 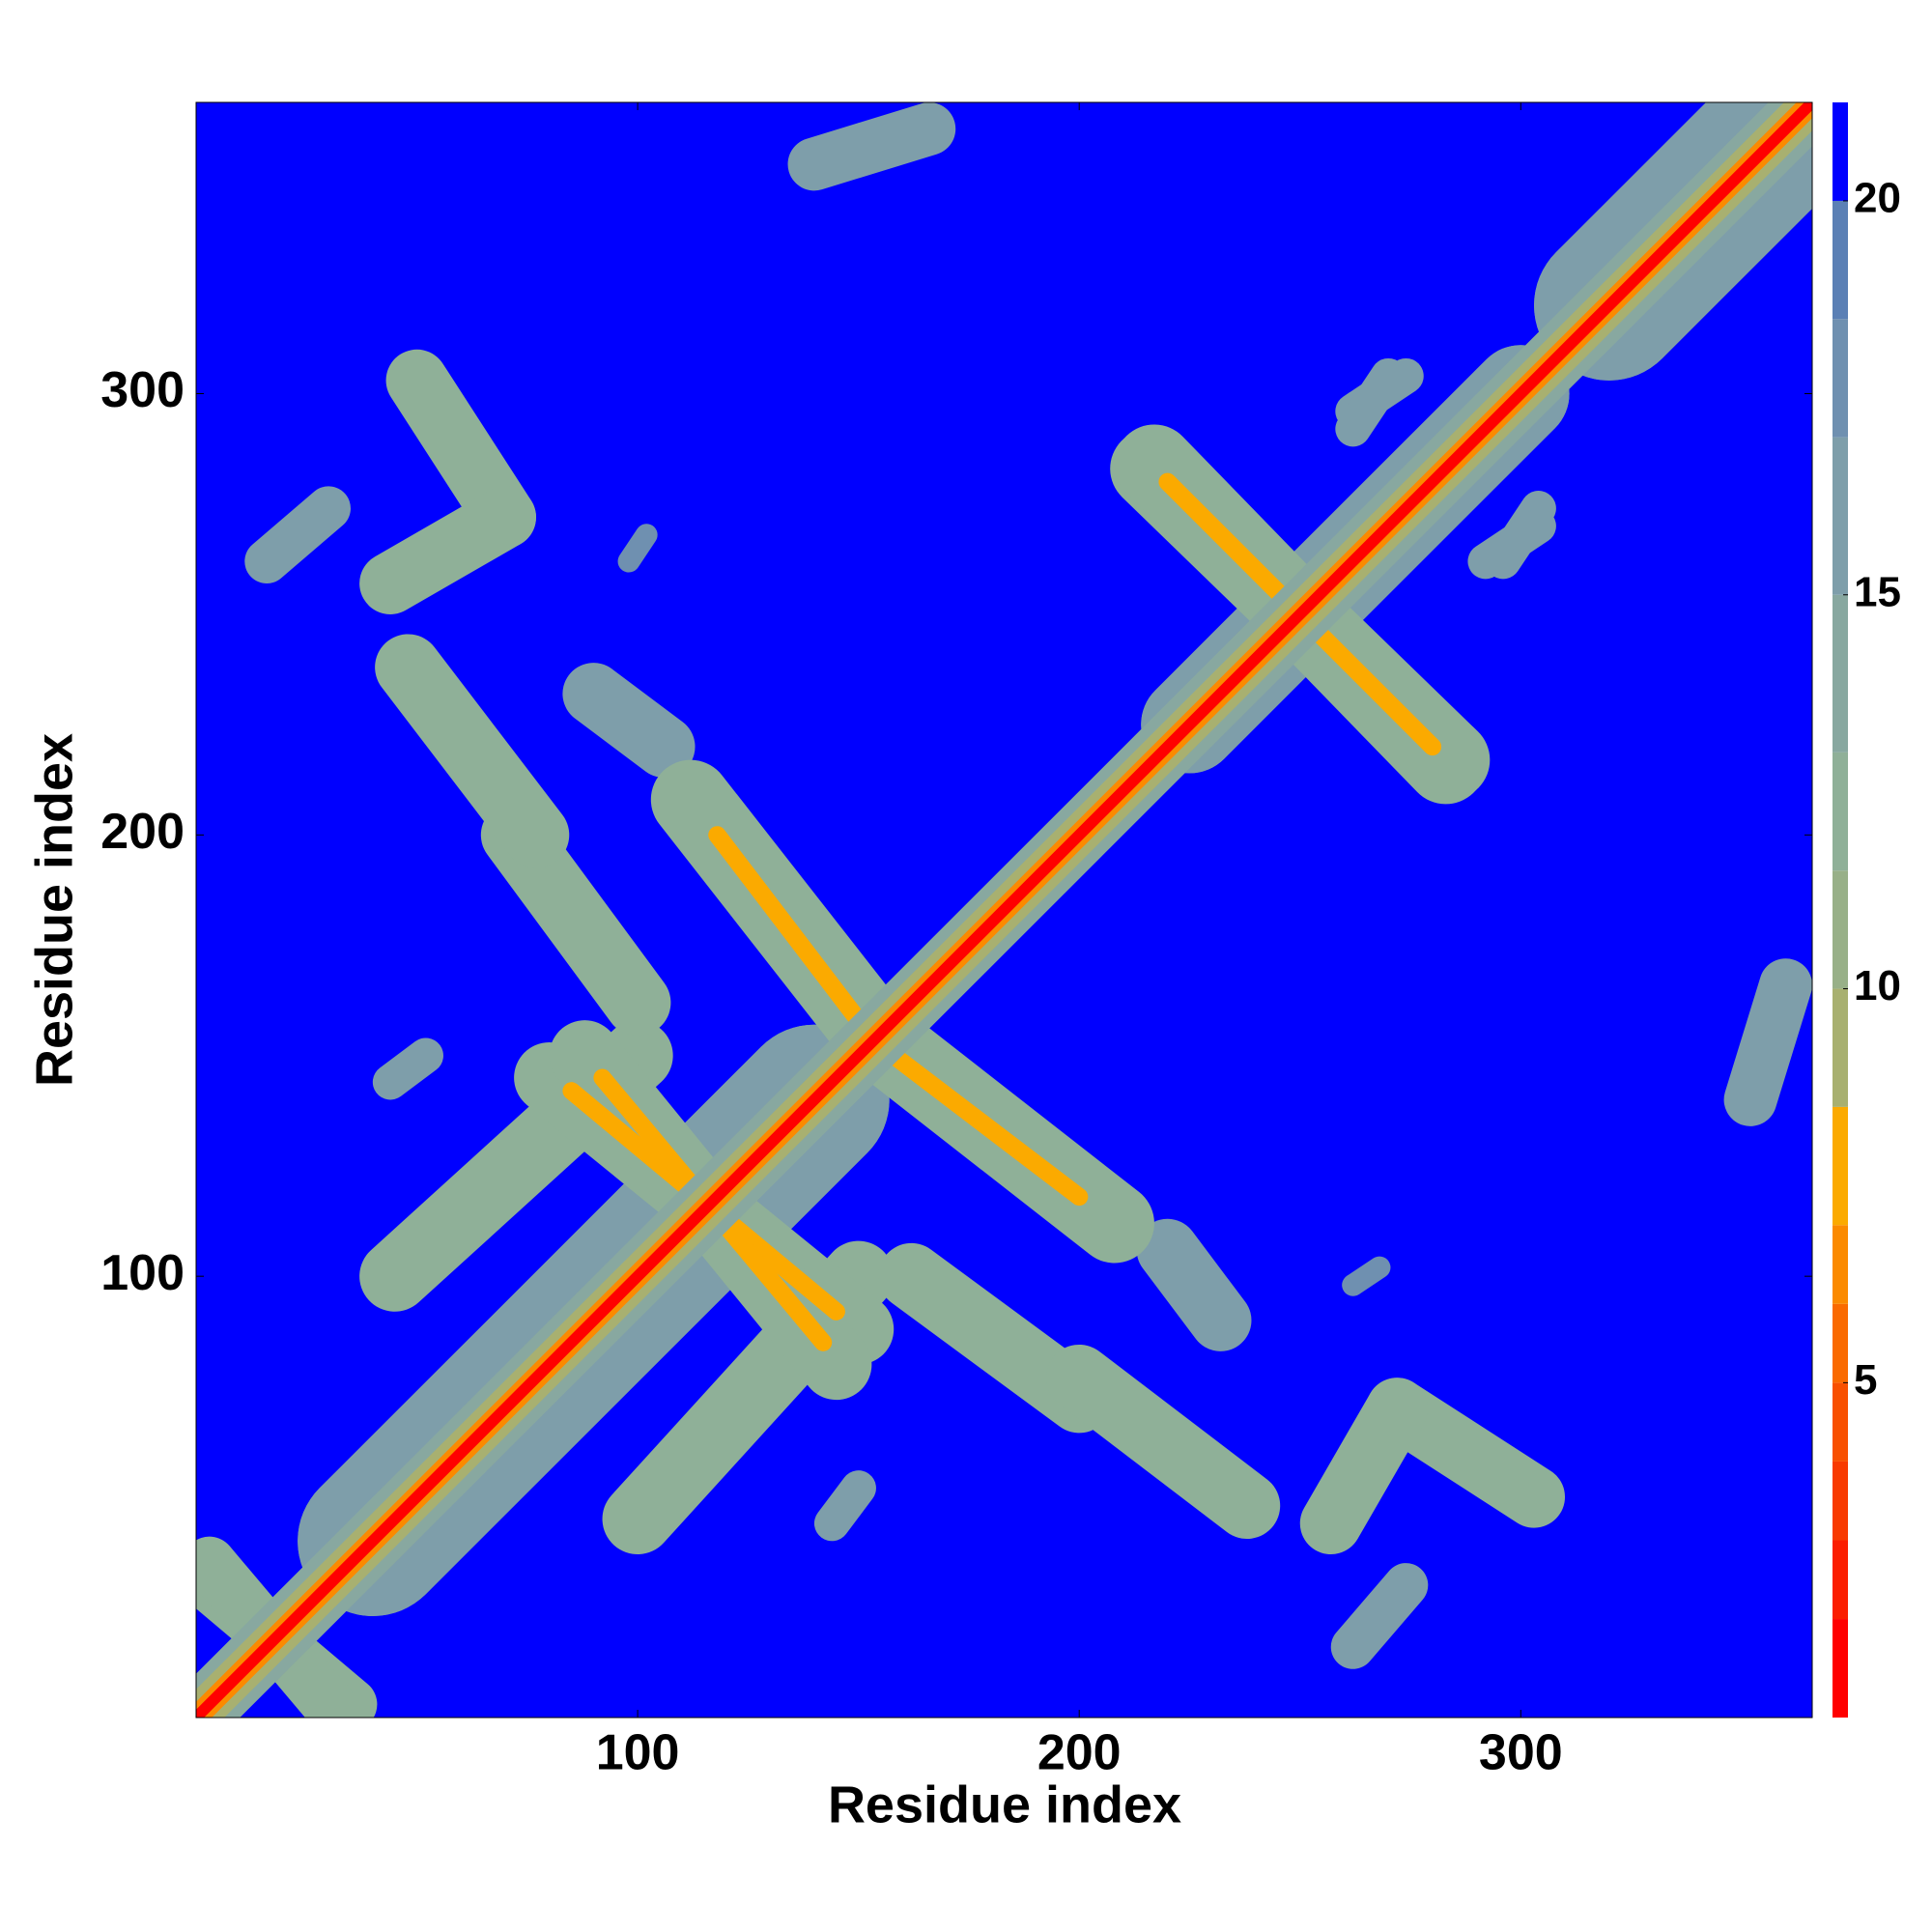 What do you see at coordinates (638, 1753) in the screenshot?
I see `x-tick-label: 100` at bounding box center [638, 1753].